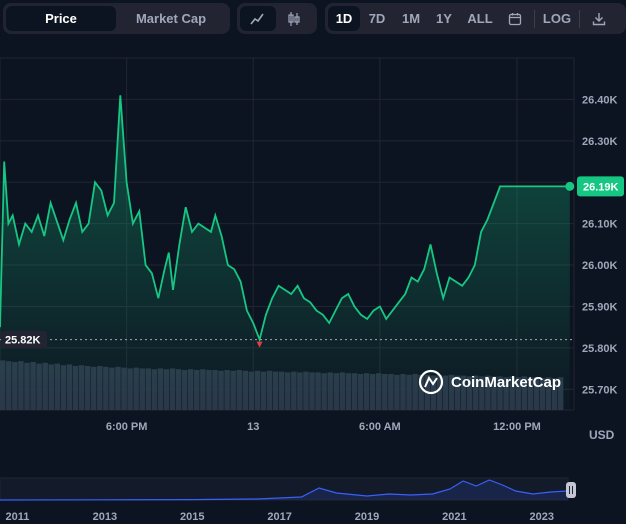 The width and height of the screenshot is (626, 524). I want to click on y-tick-label: 26.30K, so click(600, 142).